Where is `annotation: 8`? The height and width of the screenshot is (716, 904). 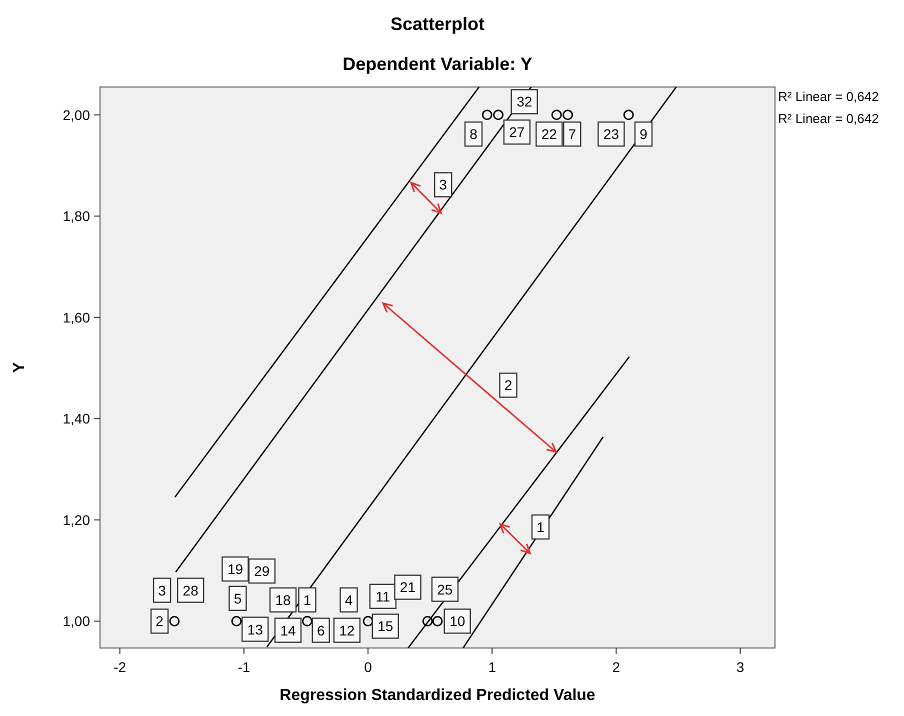 annotation: 8 is located at coordinates (474, 134).